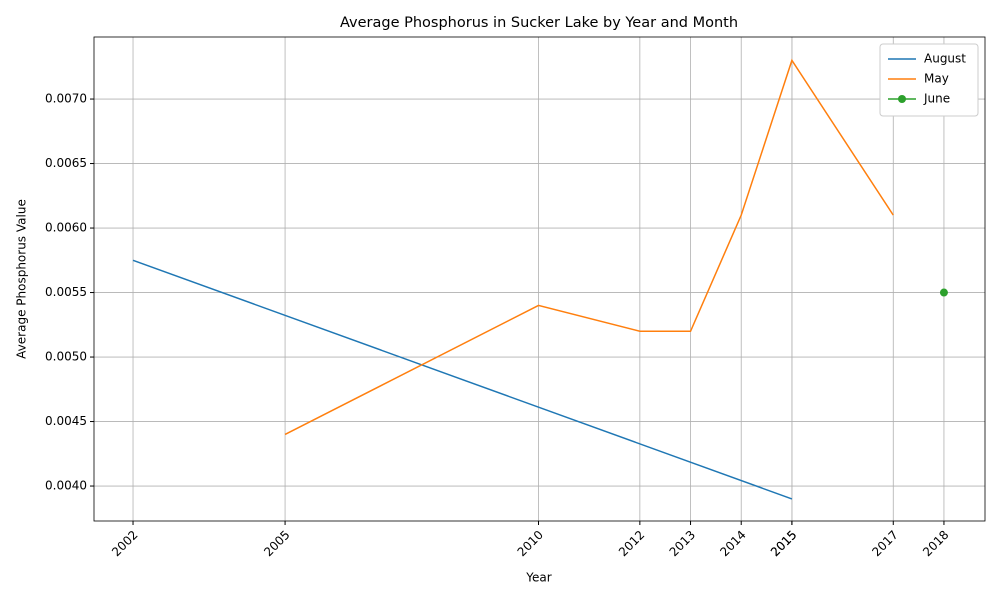 The image size is (1000, 600). I want to click on y-tick-label: 0.0060, so click(66, 228).